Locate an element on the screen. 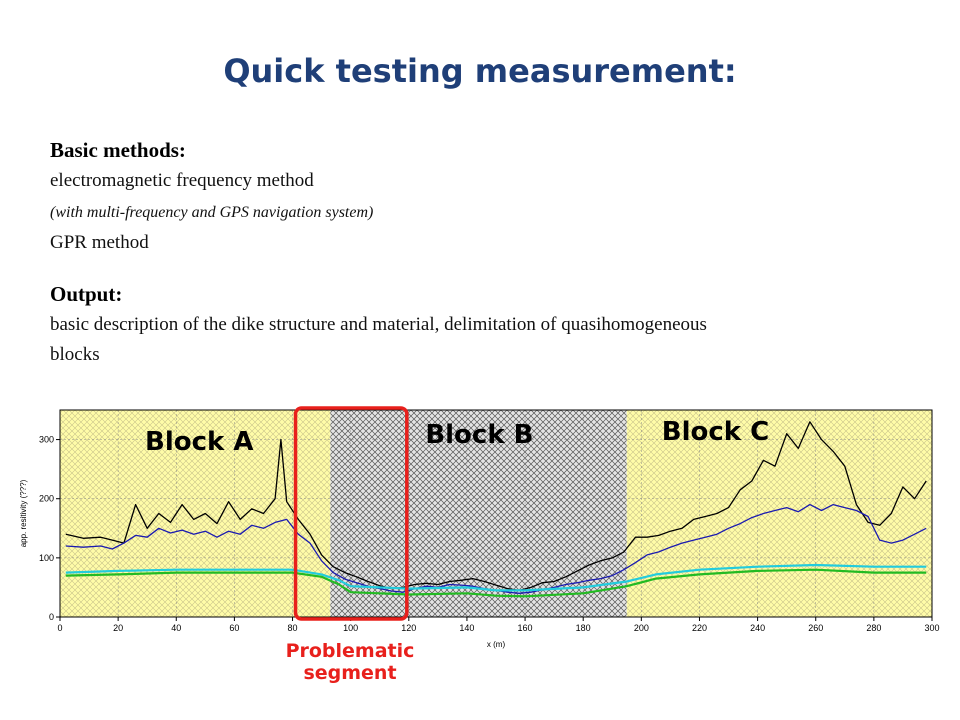 This screenshot has width=960, height=720. output-heading: Output: is located at coordinates (86, 294).